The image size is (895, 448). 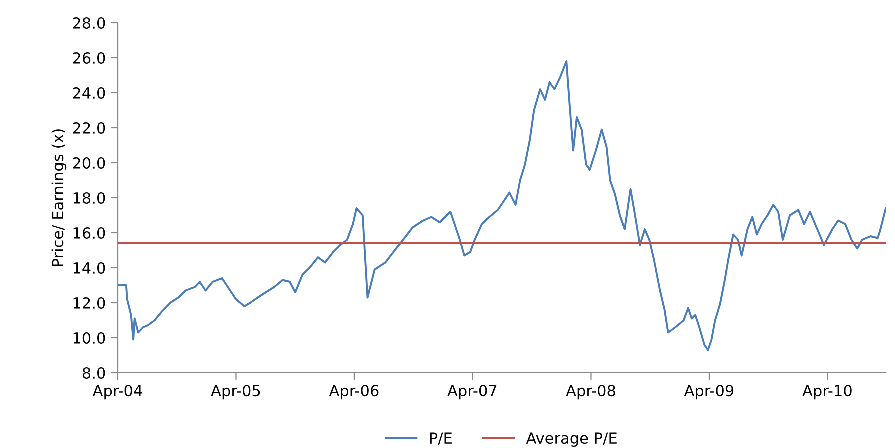 I want to click on x-tick-label: Apr-07, so click(x=472, y=392).